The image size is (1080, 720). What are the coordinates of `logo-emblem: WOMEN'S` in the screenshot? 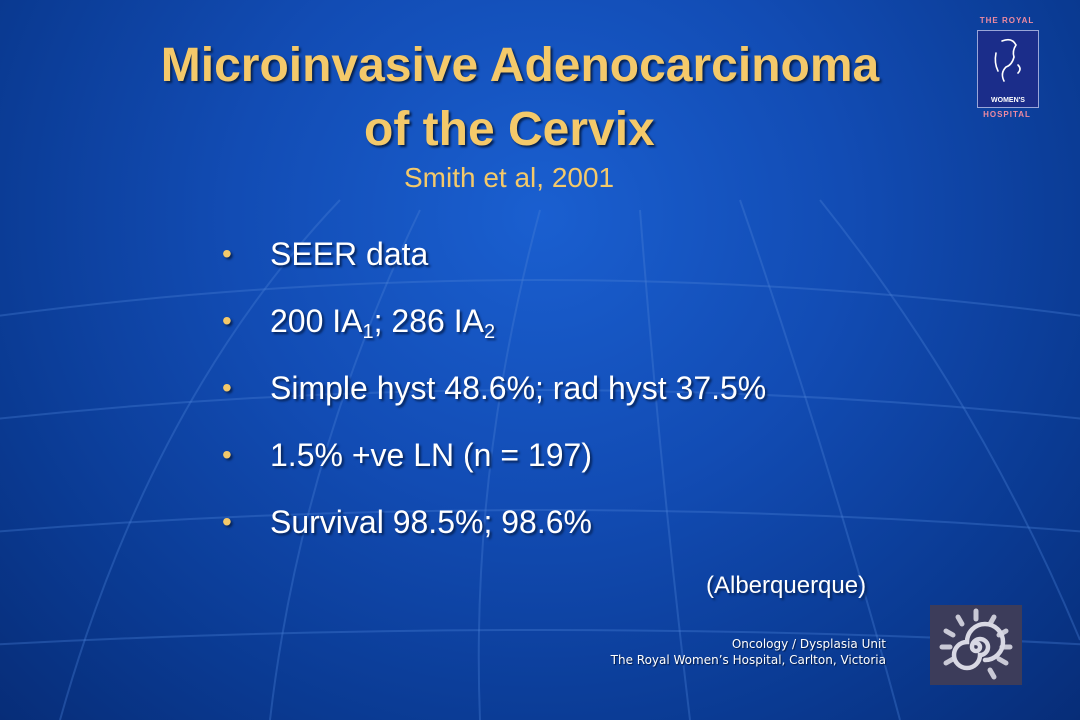 It's located at (1008, 69).